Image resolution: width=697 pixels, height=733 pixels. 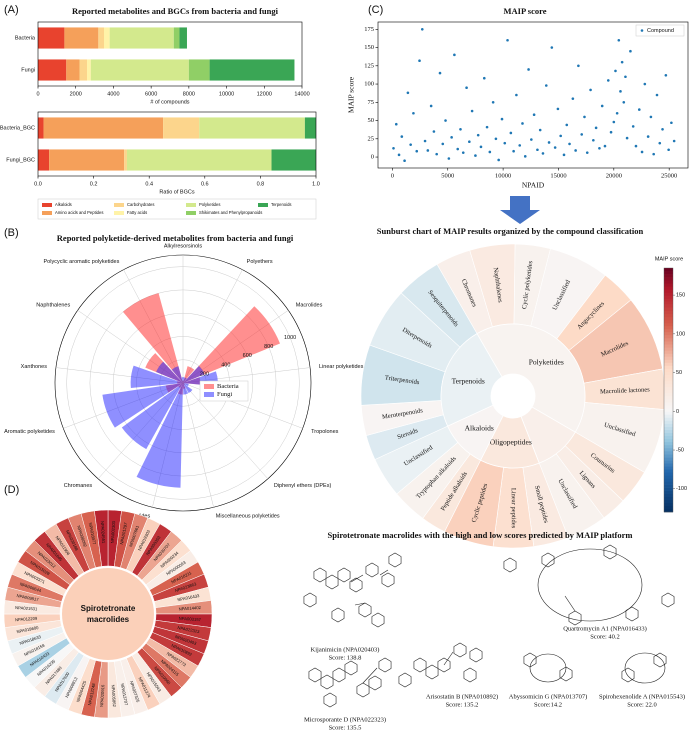 What do you see at coordinates (384, 572) in the screenshot?
I see `structure-bond` at bounding box center [384, 572].